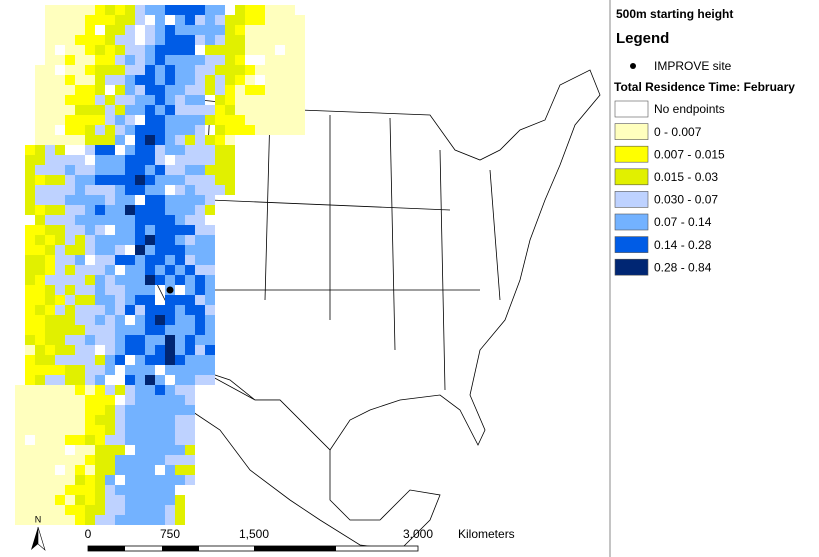 This screenshot has height=557, width=819. I want to click on scale-bar-segment, so click(295, 548).